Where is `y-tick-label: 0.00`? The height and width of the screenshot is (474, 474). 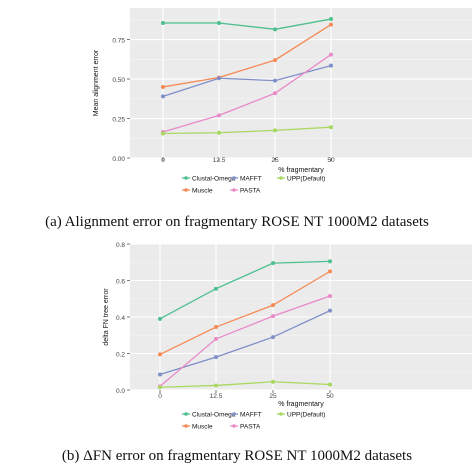
y-tick-label: 0.00 is located at coordinates (118, 159).